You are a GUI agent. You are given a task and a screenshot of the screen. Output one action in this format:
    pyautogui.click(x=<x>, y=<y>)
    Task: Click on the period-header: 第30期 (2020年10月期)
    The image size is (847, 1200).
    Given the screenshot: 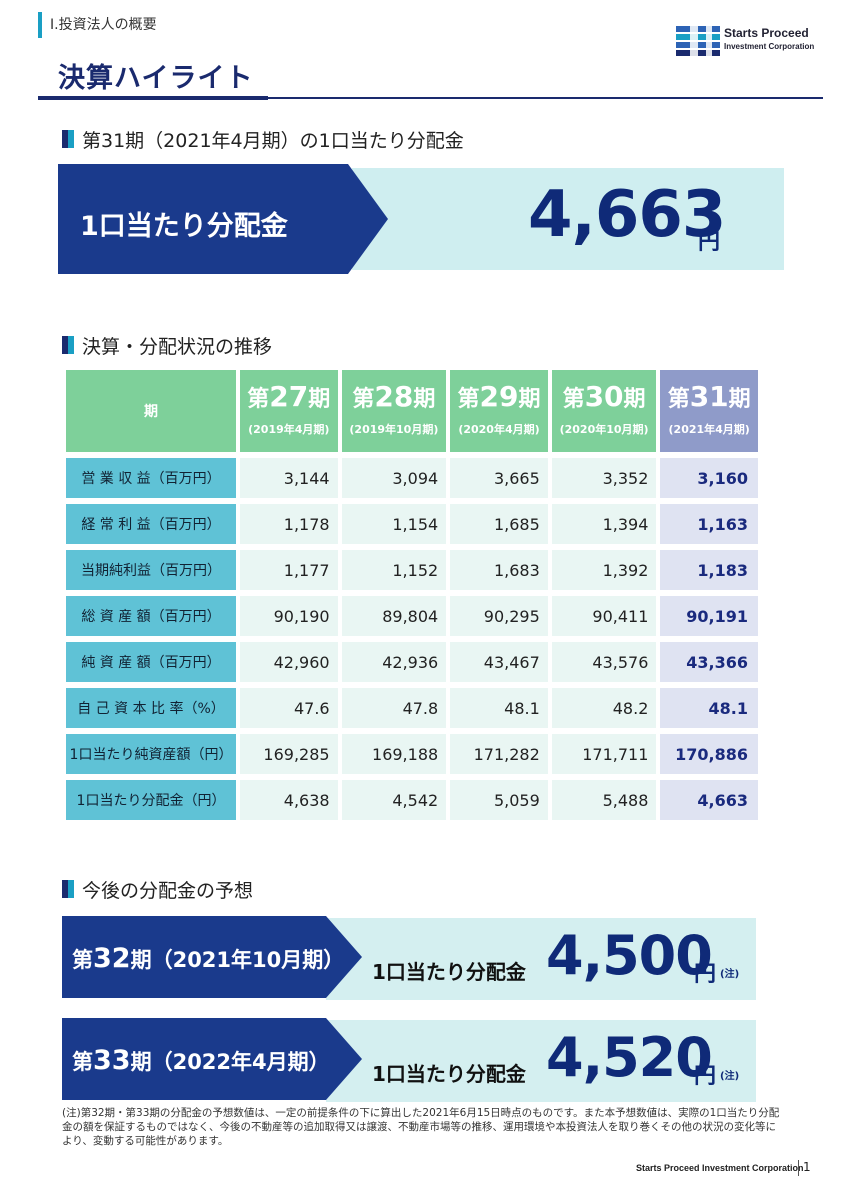 What is the action you would take?
    pyautogui.click(x=604, y=411)
    